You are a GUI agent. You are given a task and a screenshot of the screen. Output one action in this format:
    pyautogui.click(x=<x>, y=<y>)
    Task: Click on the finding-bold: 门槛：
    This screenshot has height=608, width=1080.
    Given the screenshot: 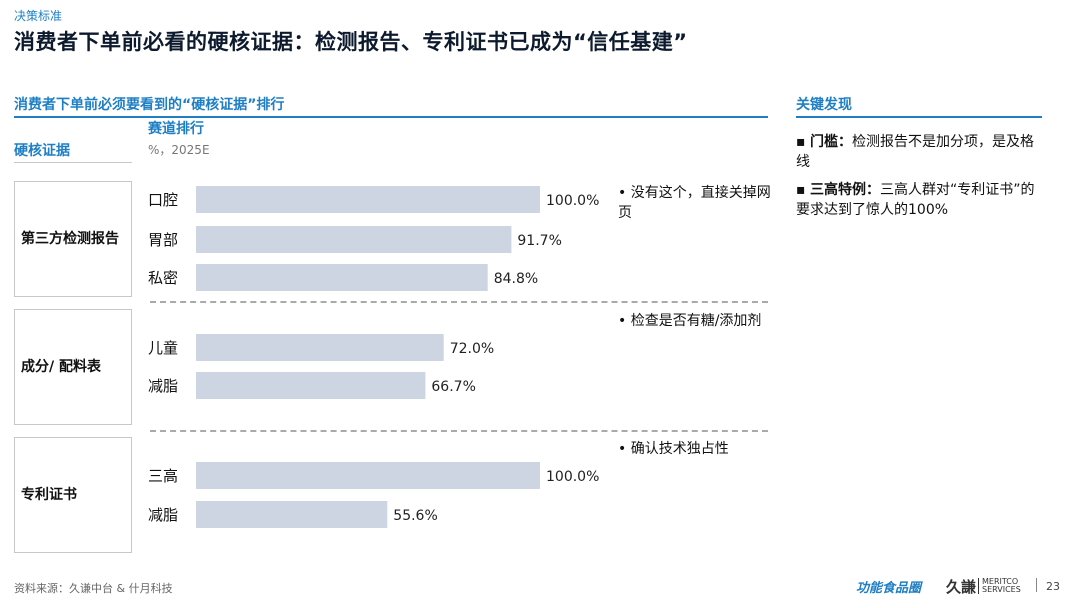 What is the action you would take?
    pyautogui.click(x=830, y=142)
    